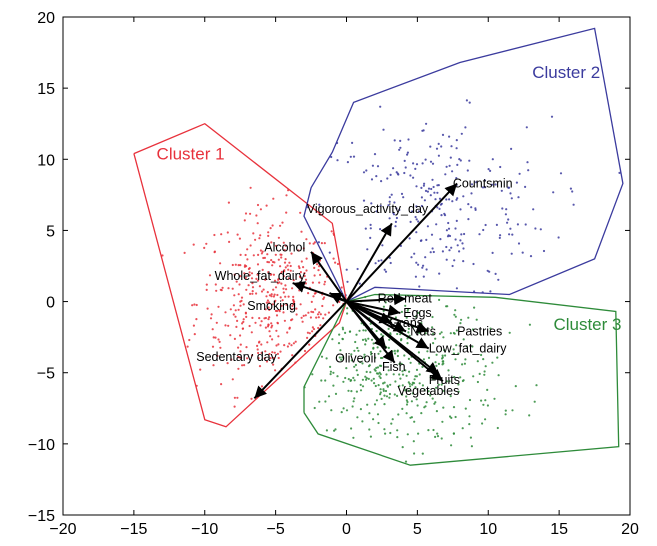 The width and height of the screenshot is (657, 546). I want to click on cluster-2-label: Cluster 2, so click(566, 72).